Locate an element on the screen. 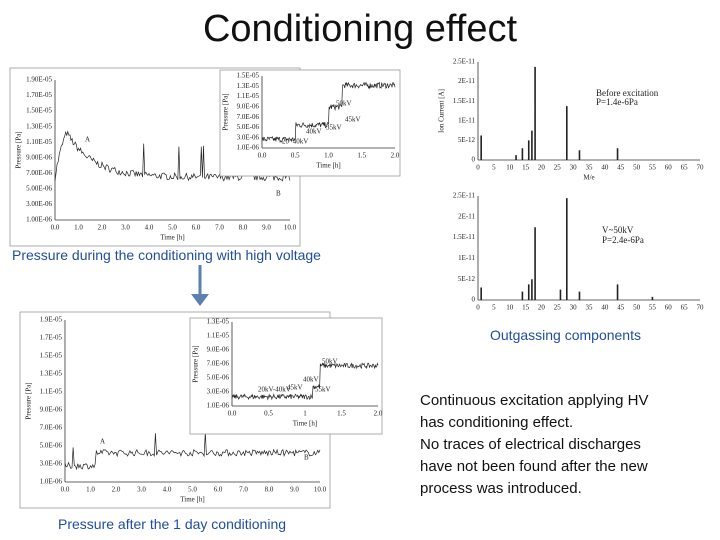 This screenshot has width=720, height=540. x-tick-label: 20 is located at coordinates (542, 168).